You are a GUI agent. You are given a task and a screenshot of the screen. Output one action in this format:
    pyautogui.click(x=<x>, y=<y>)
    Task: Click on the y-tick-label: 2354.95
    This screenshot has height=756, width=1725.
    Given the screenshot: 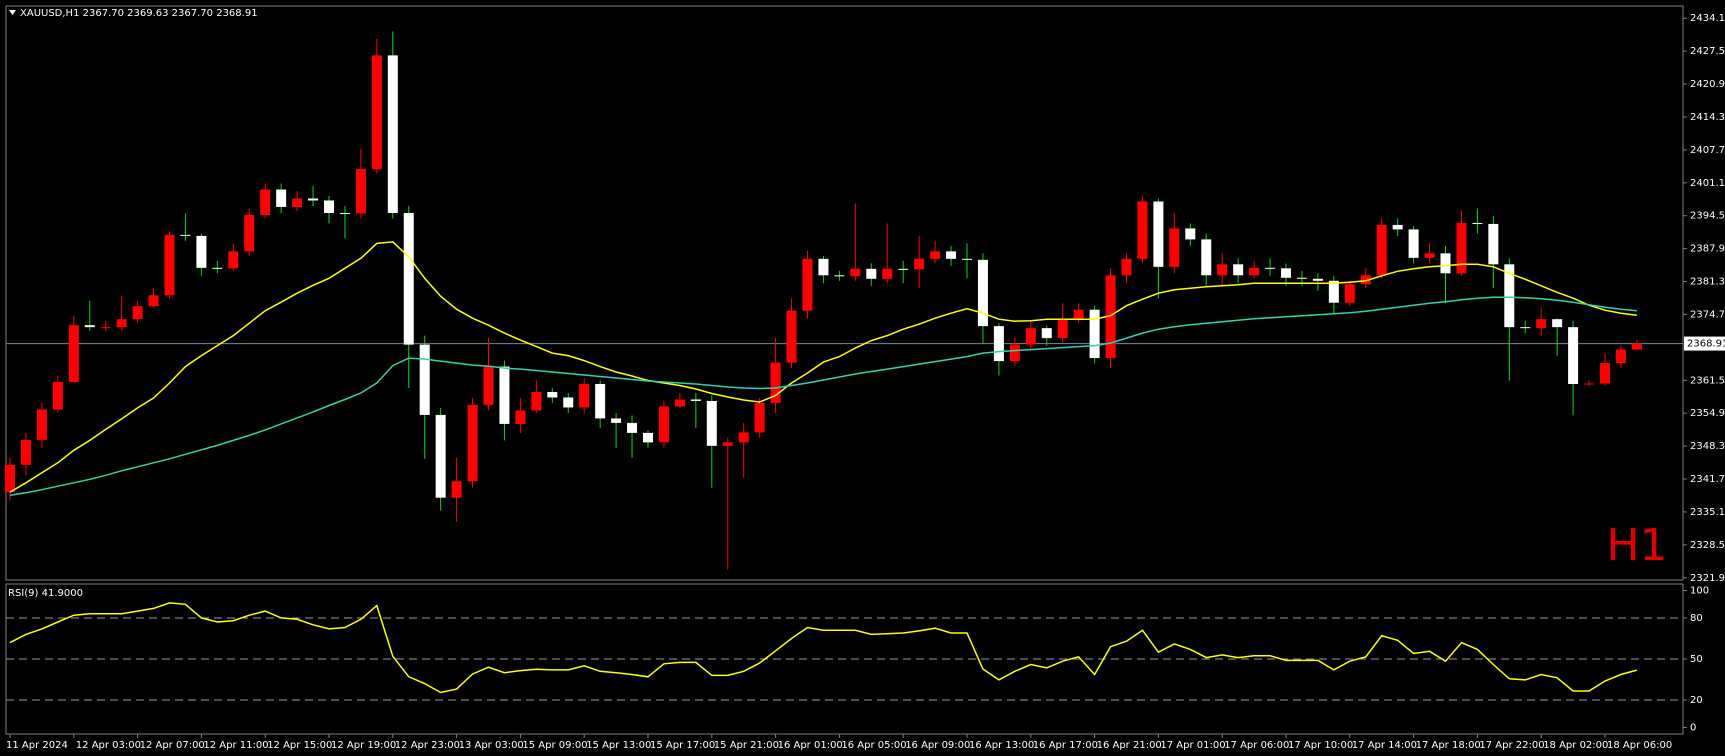 What is the action you would take?
    pyautogui.click(x=1707, y=413)
    